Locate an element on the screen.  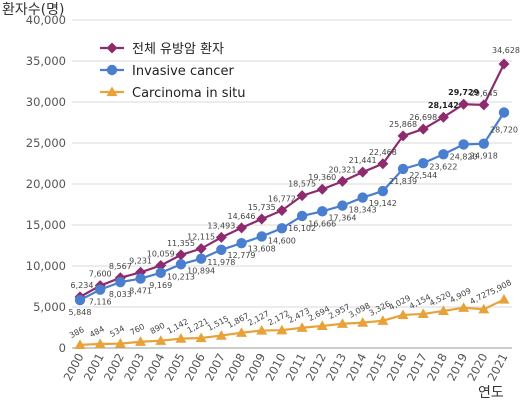
y-tick-label: 15,000 is located at coordinates (46, 225).